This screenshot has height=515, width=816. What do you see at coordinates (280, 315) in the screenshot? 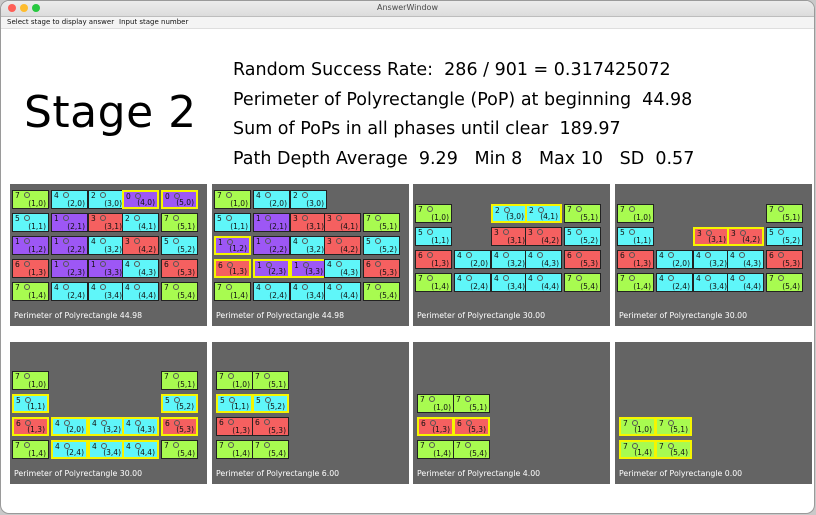
I see `panel-perimeter-label: Perimeter of Polyrectangle 44.98` at bounding box center [280, 315].